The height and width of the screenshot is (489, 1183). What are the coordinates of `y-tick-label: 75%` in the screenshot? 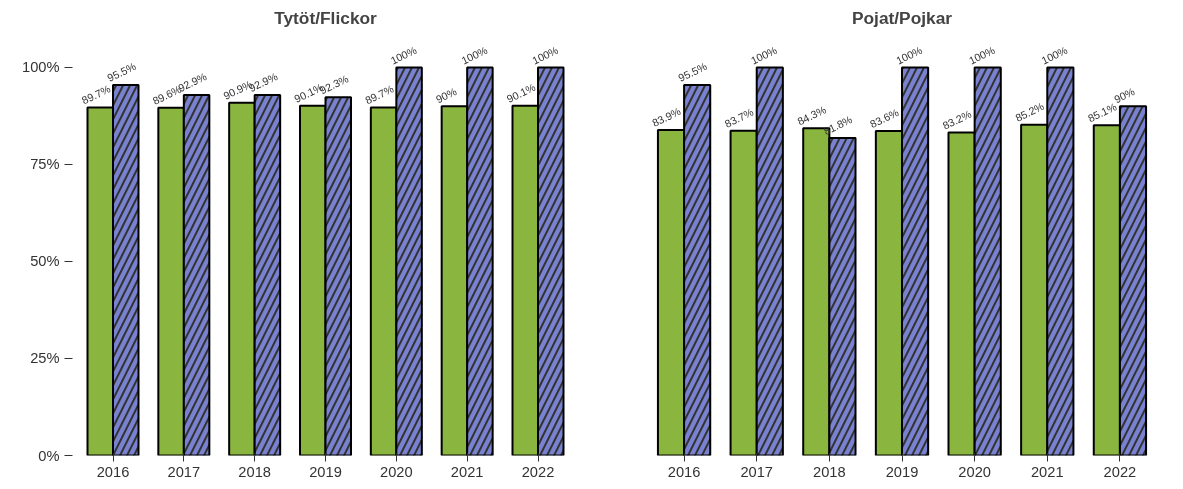 It's located at (45, 164).